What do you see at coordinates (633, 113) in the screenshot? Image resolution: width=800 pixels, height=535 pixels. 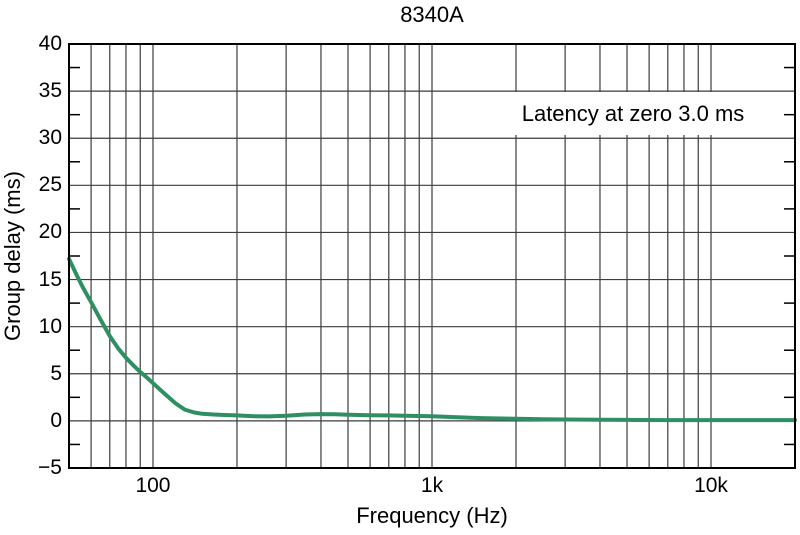 I see `latency-annotation: Latency at zero 3.0 ms` at bounding box center [633, 113].